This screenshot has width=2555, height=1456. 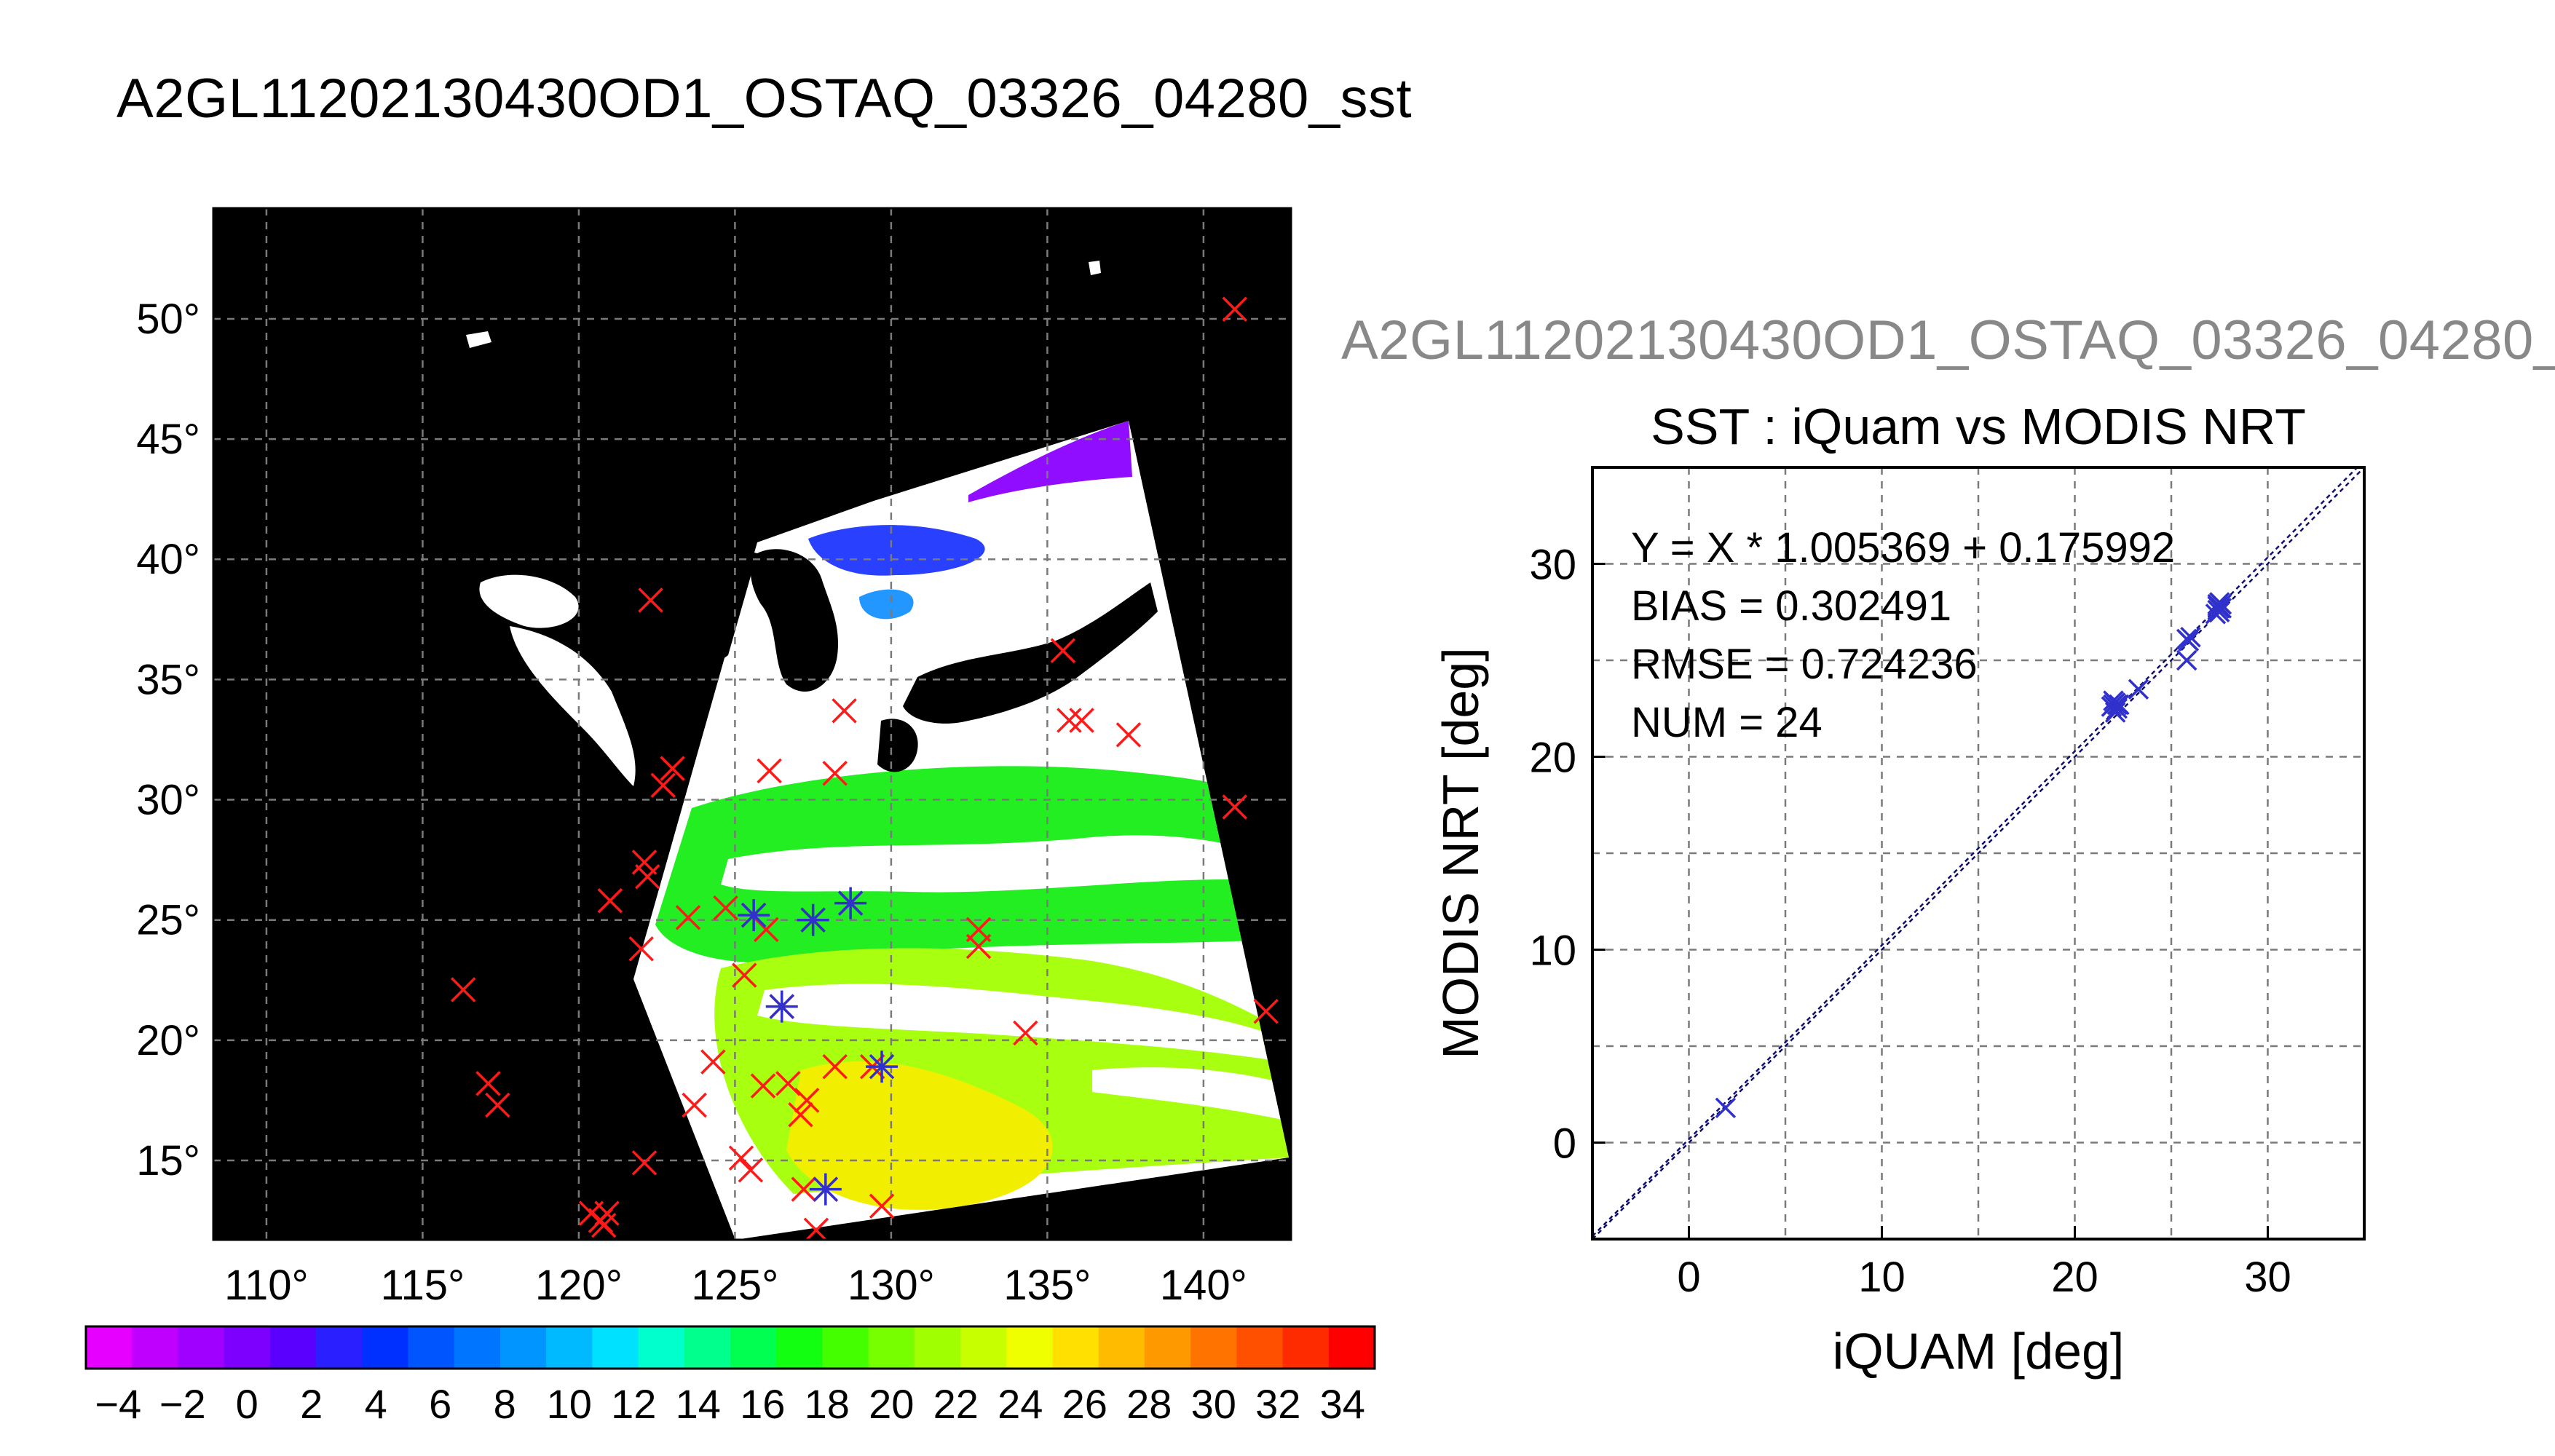 I want to click on sst-field-yellow, so click(x=919, y=1135).